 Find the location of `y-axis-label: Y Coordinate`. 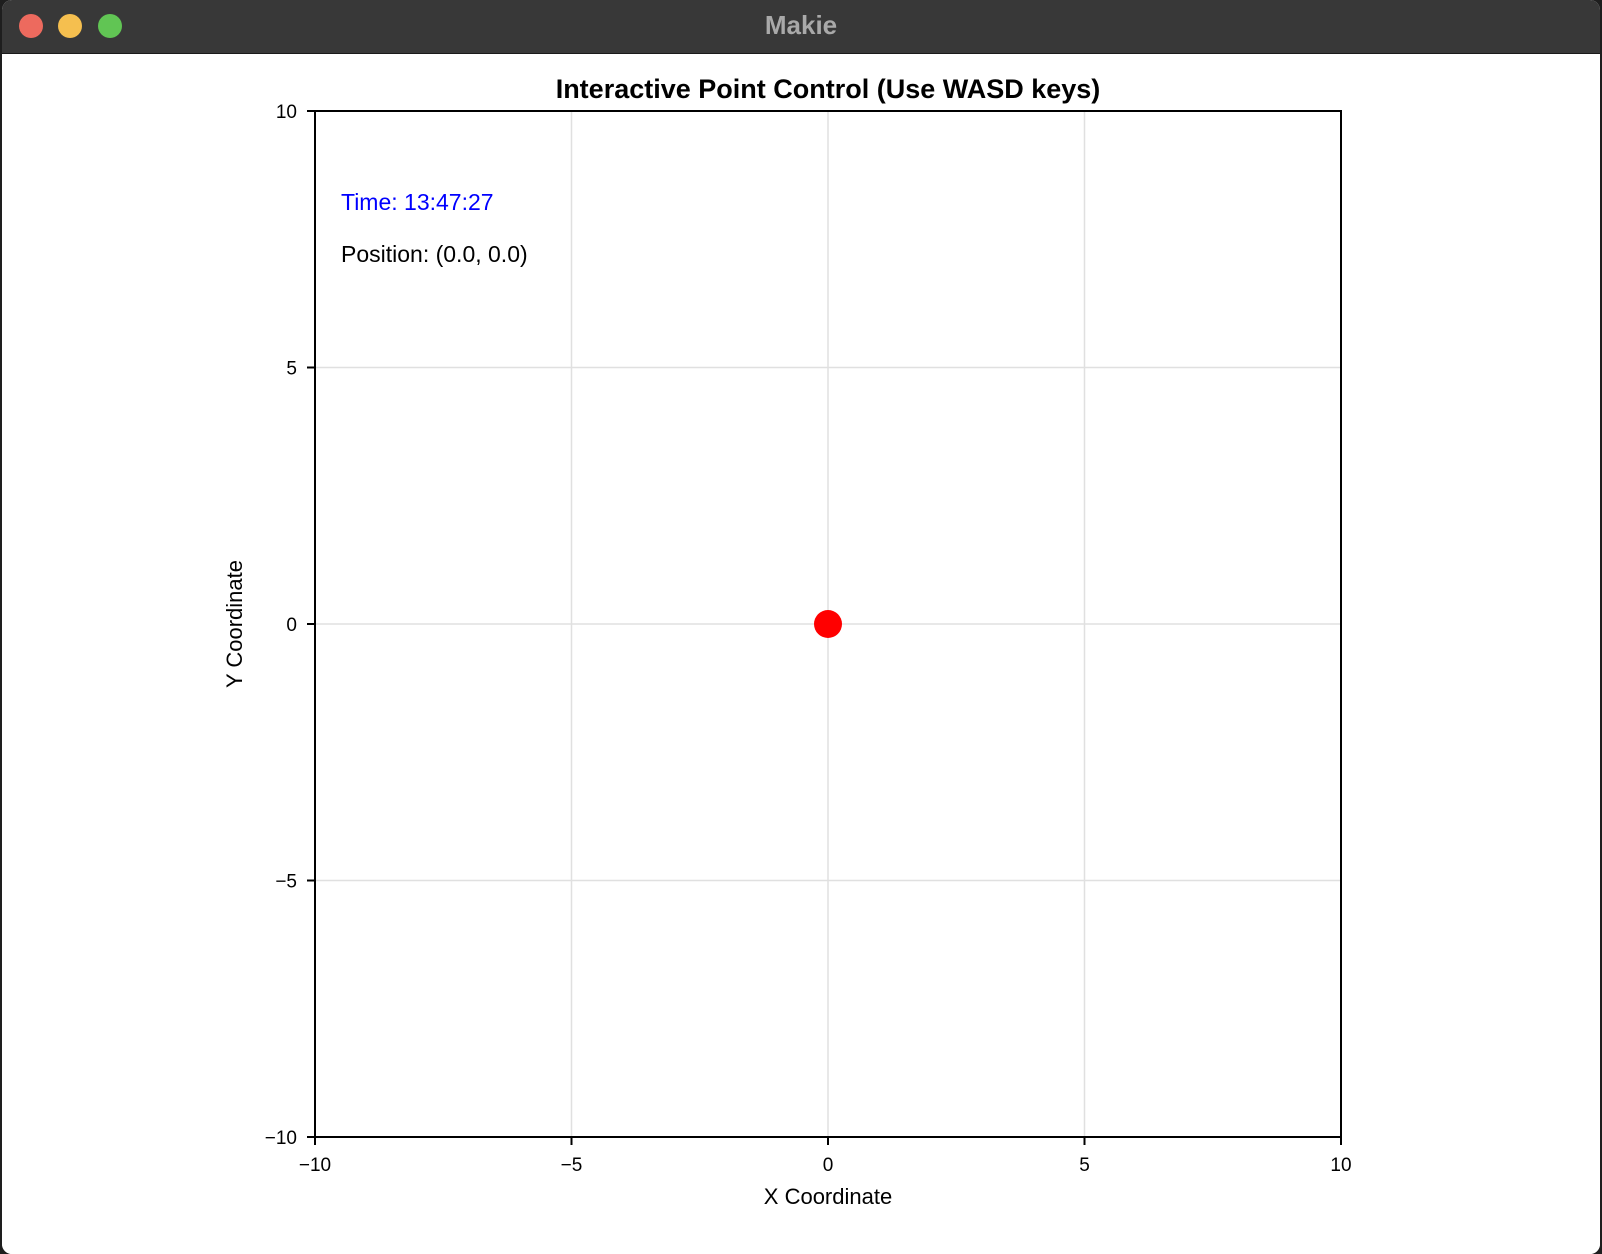

y-axis-label: Y Coordinate is located at coordinates (234, 624).